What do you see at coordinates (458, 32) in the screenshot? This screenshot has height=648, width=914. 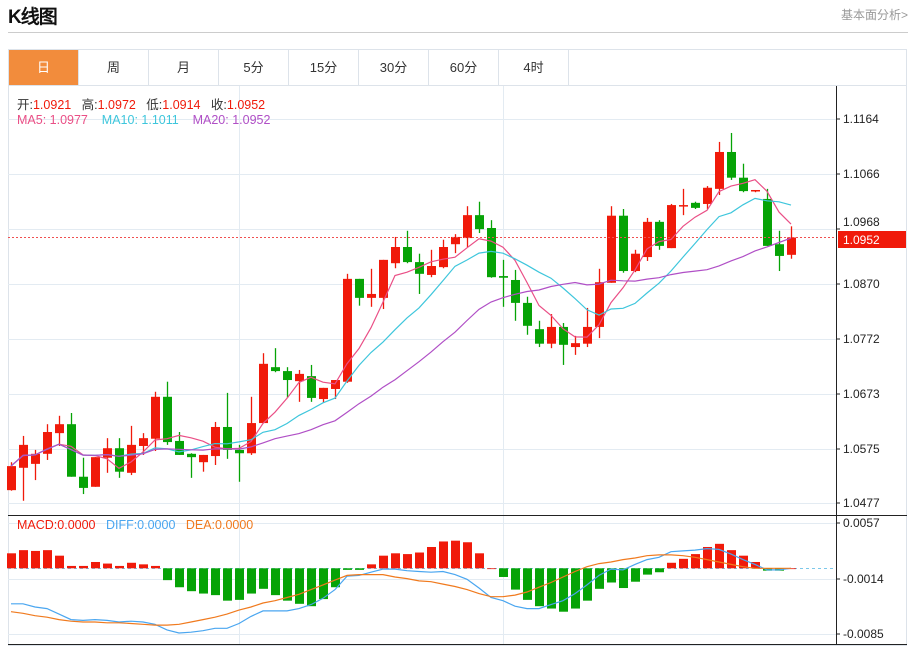 I see `header-divider` at bounding box center [458, 32].